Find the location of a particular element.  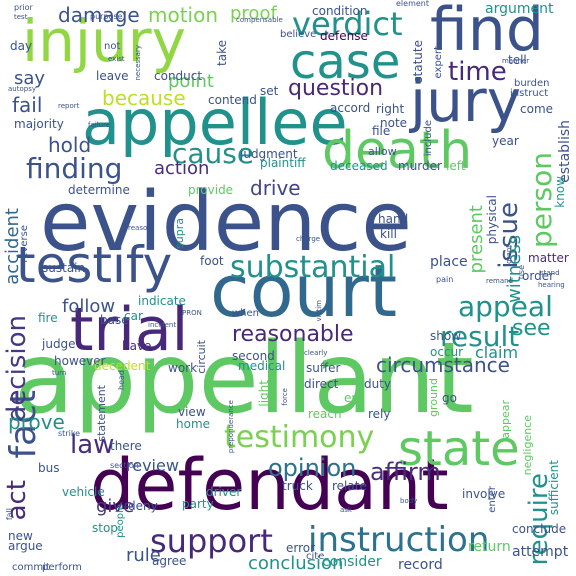

cloud-word: action is located at coordinates (182, 168).